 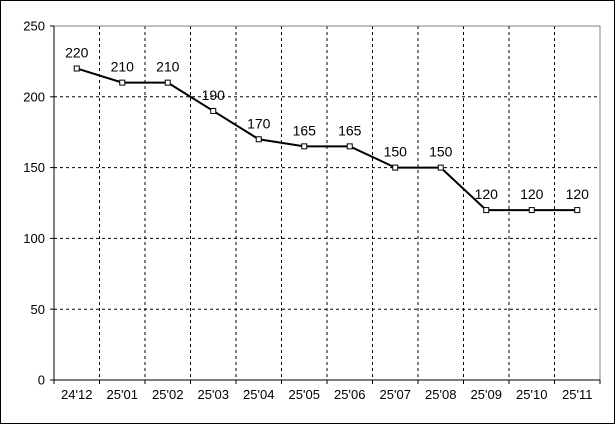 What do you see at coordinates (440, 394) in the screenshot?
I see `x-tick-label: 25'08` at bounding box center [440, 394].